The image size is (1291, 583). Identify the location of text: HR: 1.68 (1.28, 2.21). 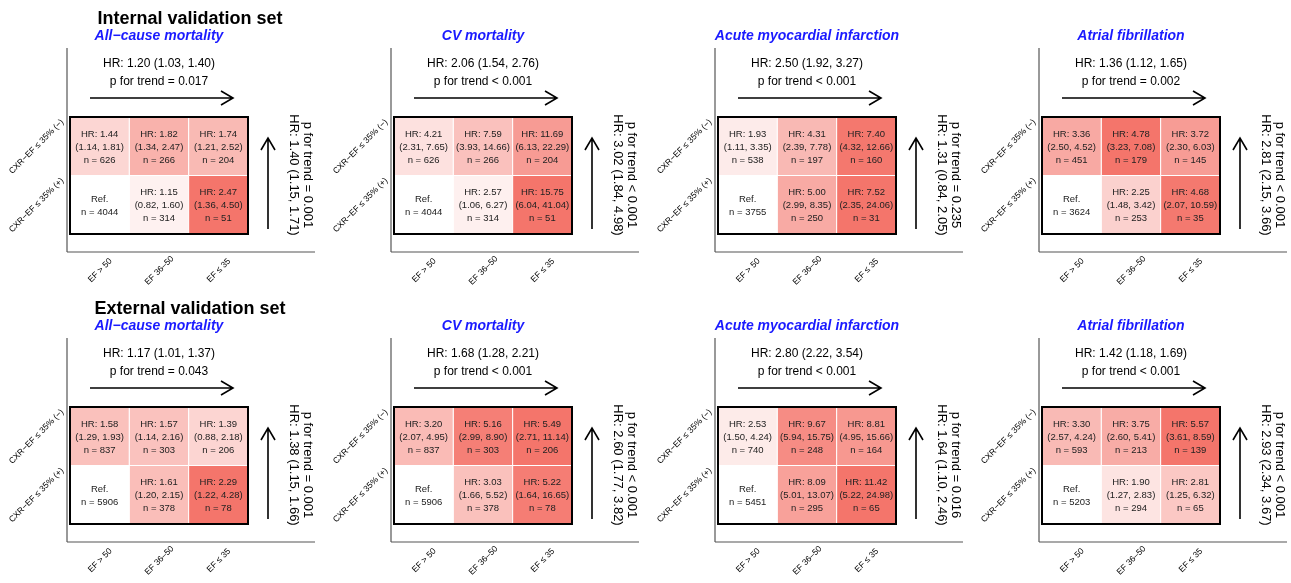
(483, 353).